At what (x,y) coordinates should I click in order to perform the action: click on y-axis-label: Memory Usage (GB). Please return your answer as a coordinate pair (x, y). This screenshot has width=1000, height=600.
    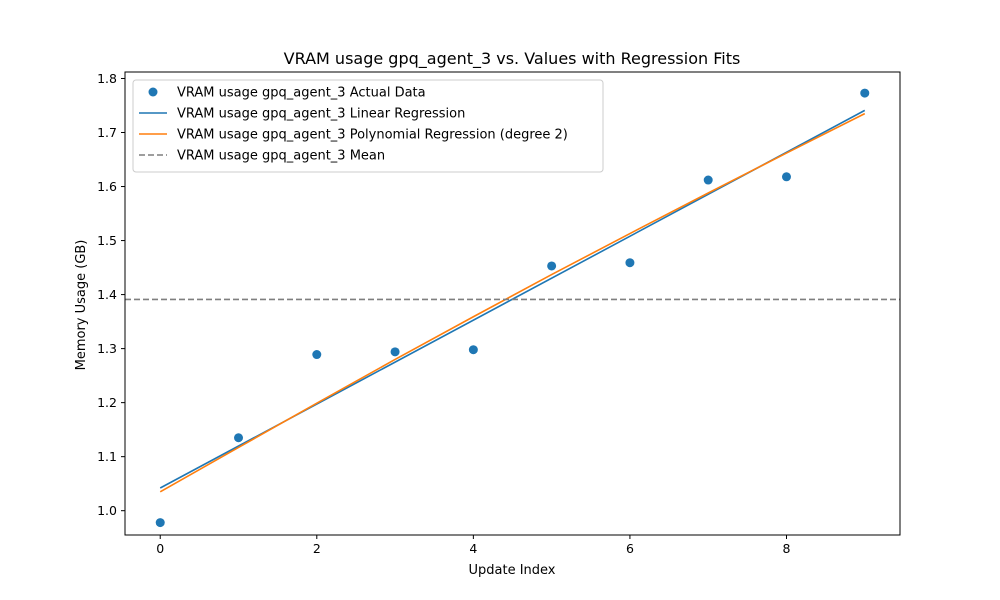
    Looking at the image, I should click on (81, 305).